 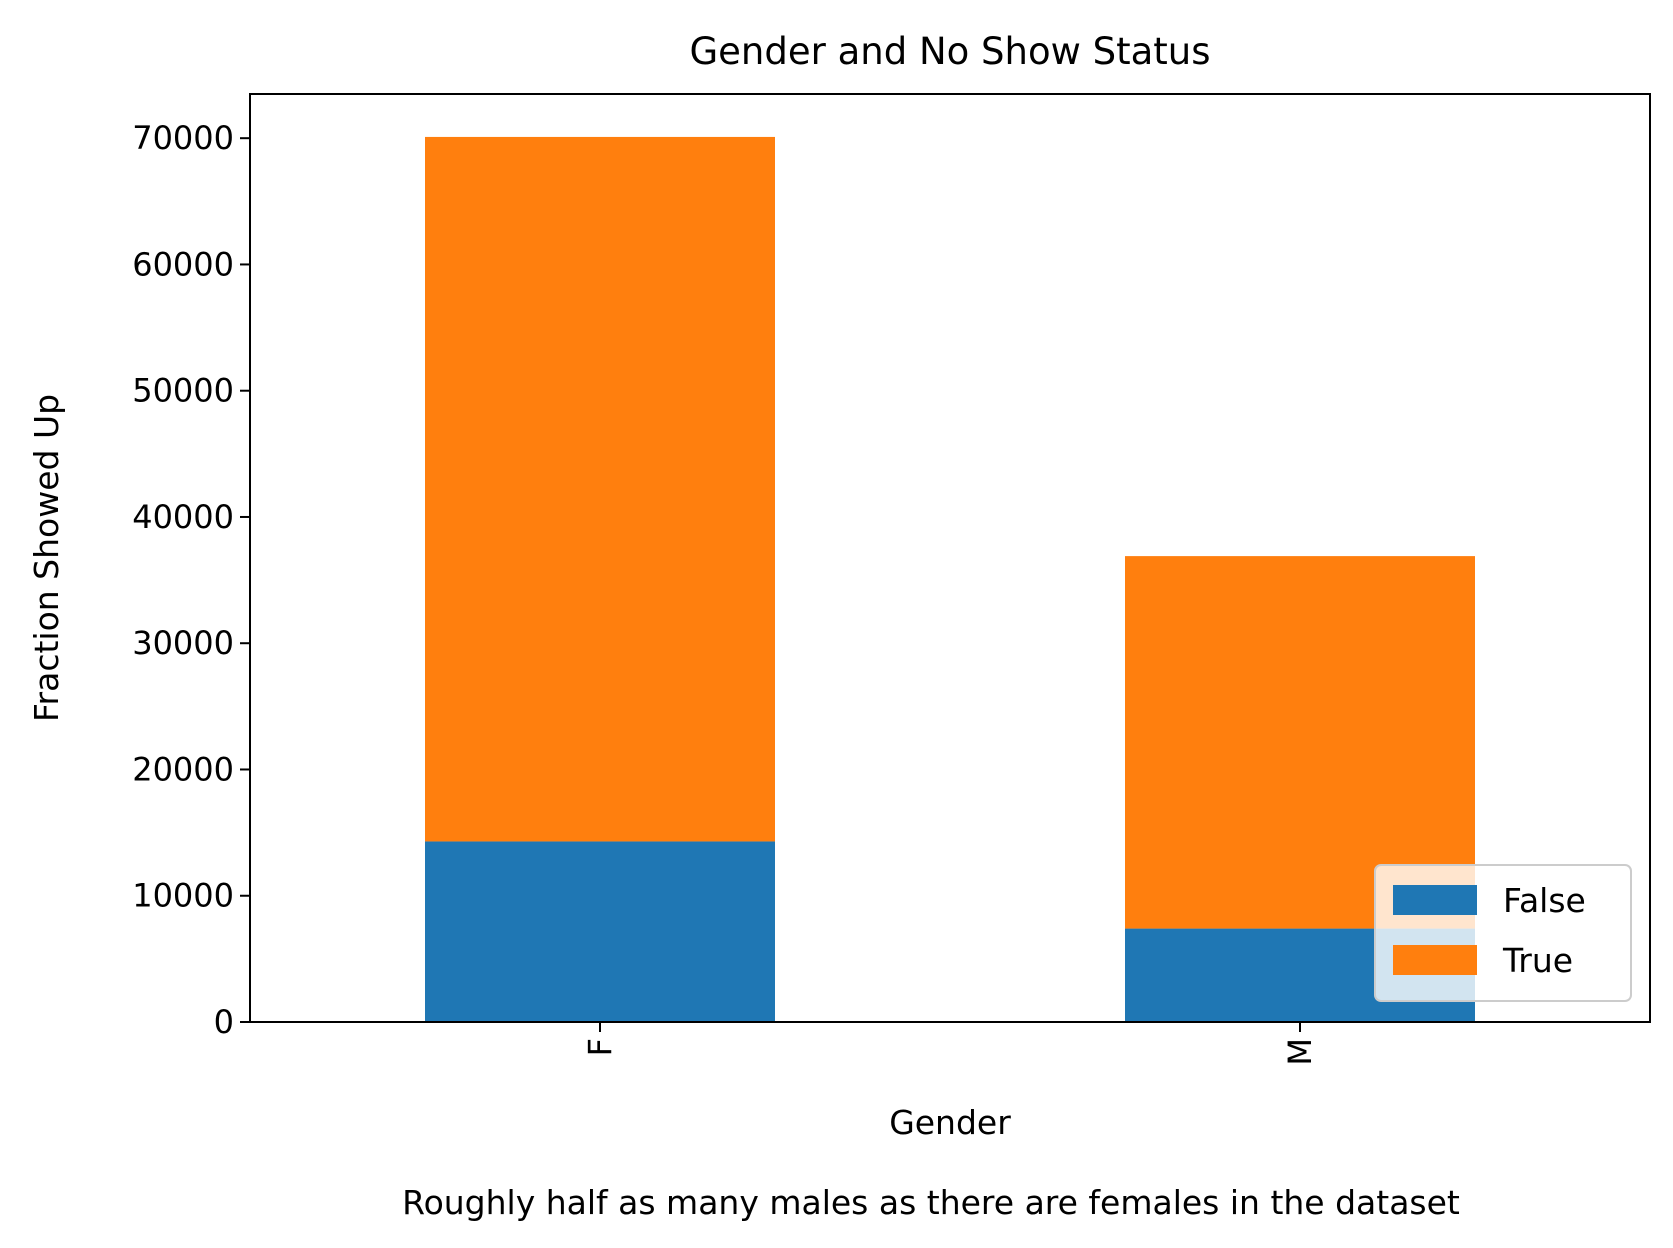 I want to click on y-axis-label: Fraction Showed Up, so click(x=46, y=558).